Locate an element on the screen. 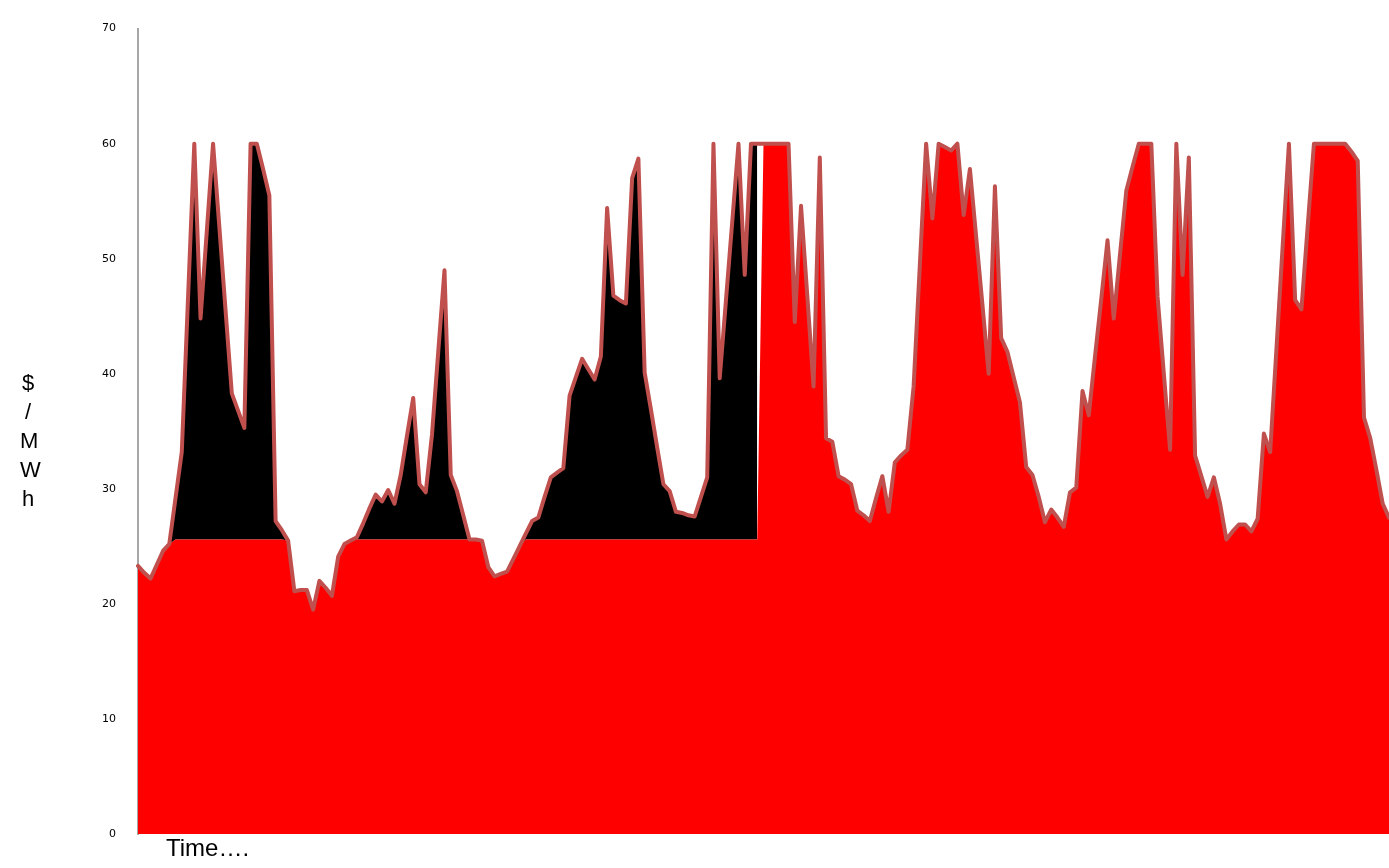  x-axis-title: Time…. is located at coordinates (208, 848).